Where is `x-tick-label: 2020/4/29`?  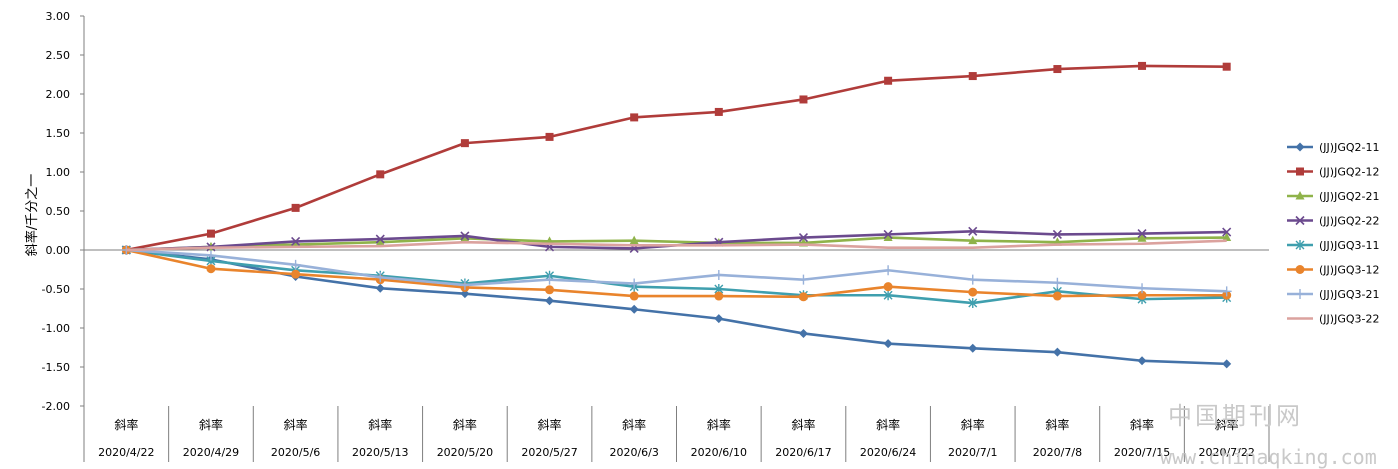
x-tick-label: 2020/4/29 is located at coordinates (211, 452).